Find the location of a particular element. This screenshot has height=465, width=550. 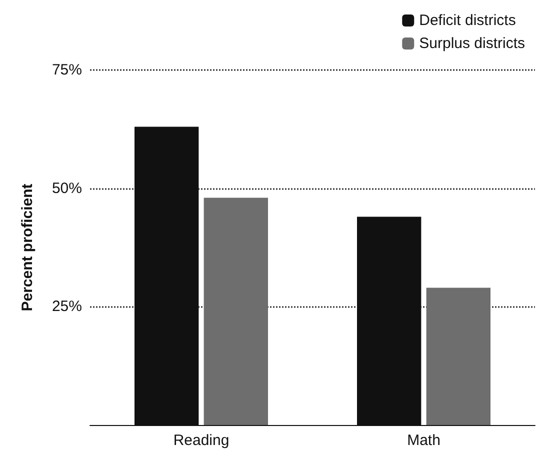

y-tick-label: 50% is located at coordinates (67, 188).